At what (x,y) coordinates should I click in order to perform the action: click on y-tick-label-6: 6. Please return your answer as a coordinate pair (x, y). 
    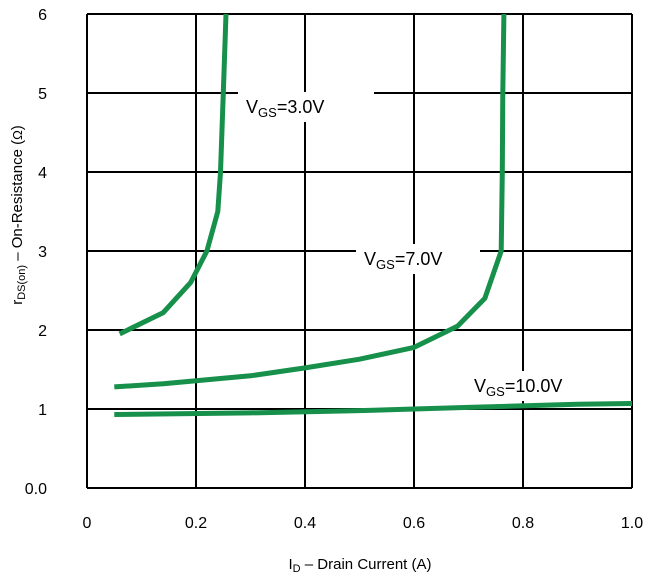
    Looking at the image, I should click on (42, 15).